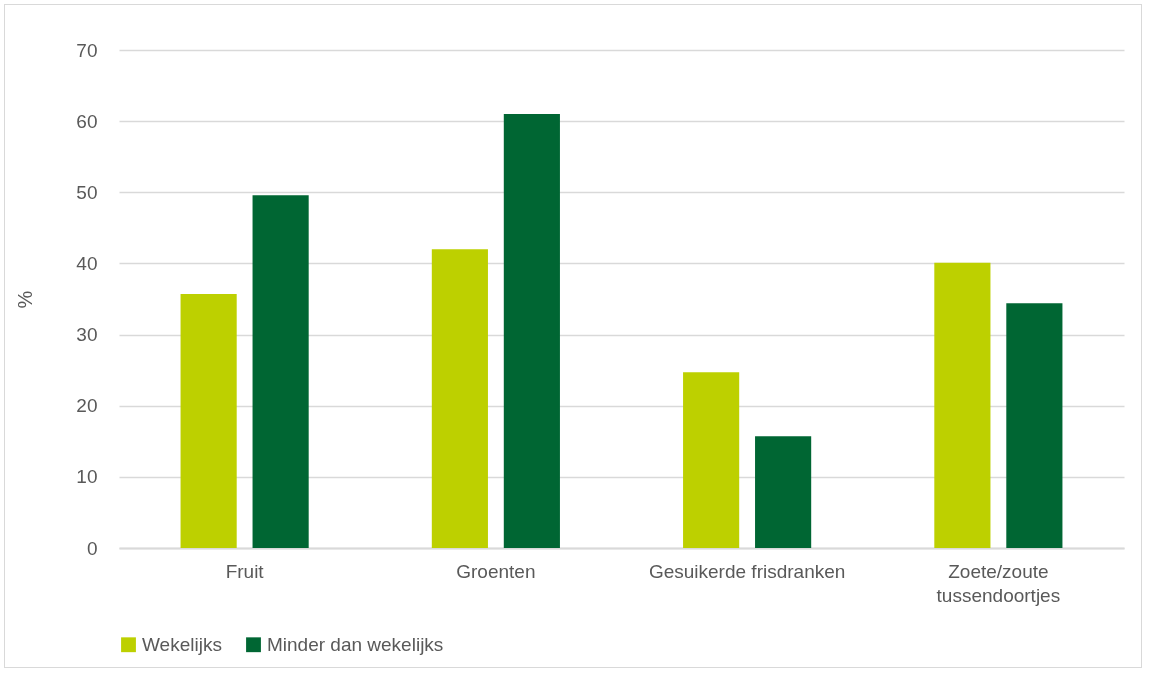  What do you see at coordinates (747, 571) in the screenshot?
I see `x-tick-label: Gesuikerde frisdranken` at bounding box center [747, 571].